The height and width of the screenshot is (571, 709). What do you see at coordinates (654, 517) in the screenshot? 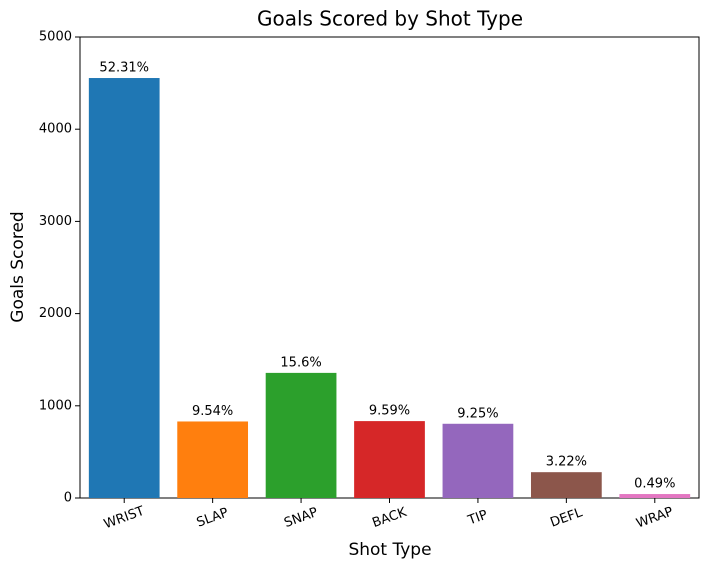
I see `x-tick-label: WRAP` at bounding box center [654, 517].